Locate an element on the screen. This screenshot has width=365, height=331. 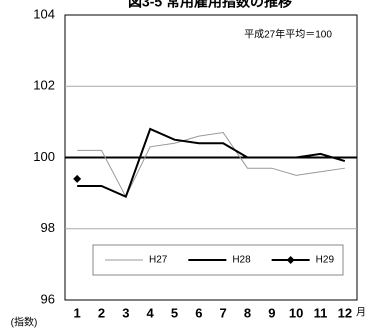
x-tick-label: 8 is located at coordinates (247, 312).